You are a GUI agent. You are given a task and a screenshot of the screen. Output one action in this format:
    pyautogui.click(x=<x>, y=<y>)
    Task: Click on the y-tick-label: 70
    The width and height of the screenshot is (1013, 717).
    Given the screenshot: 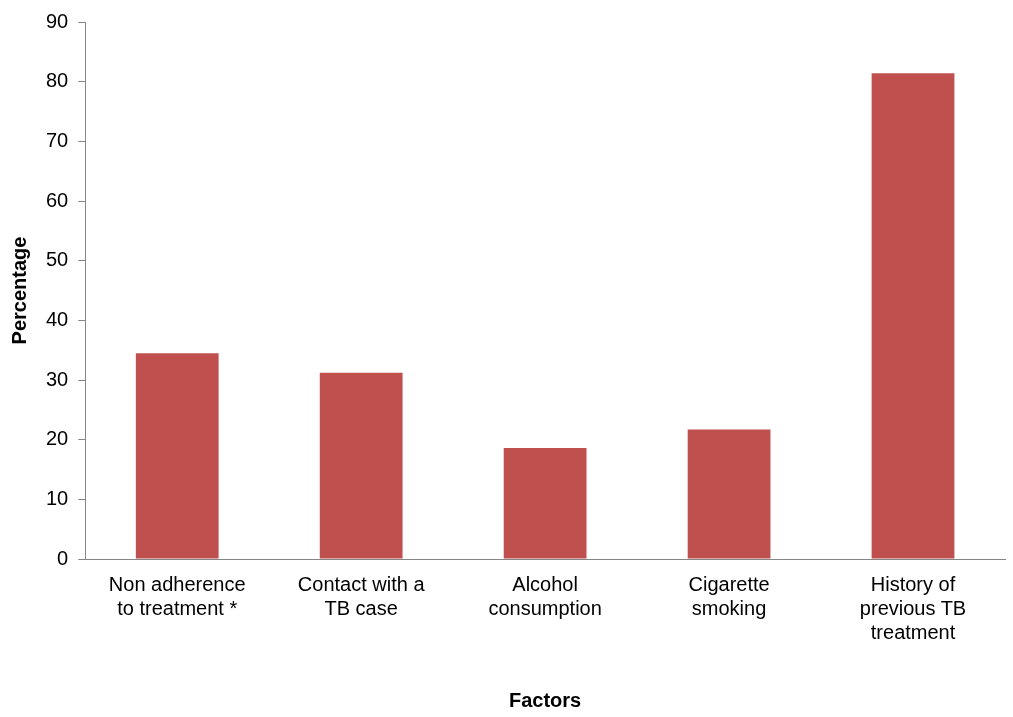 What is the action you would take?
    pyautogui.click(x=57, y=139)
    